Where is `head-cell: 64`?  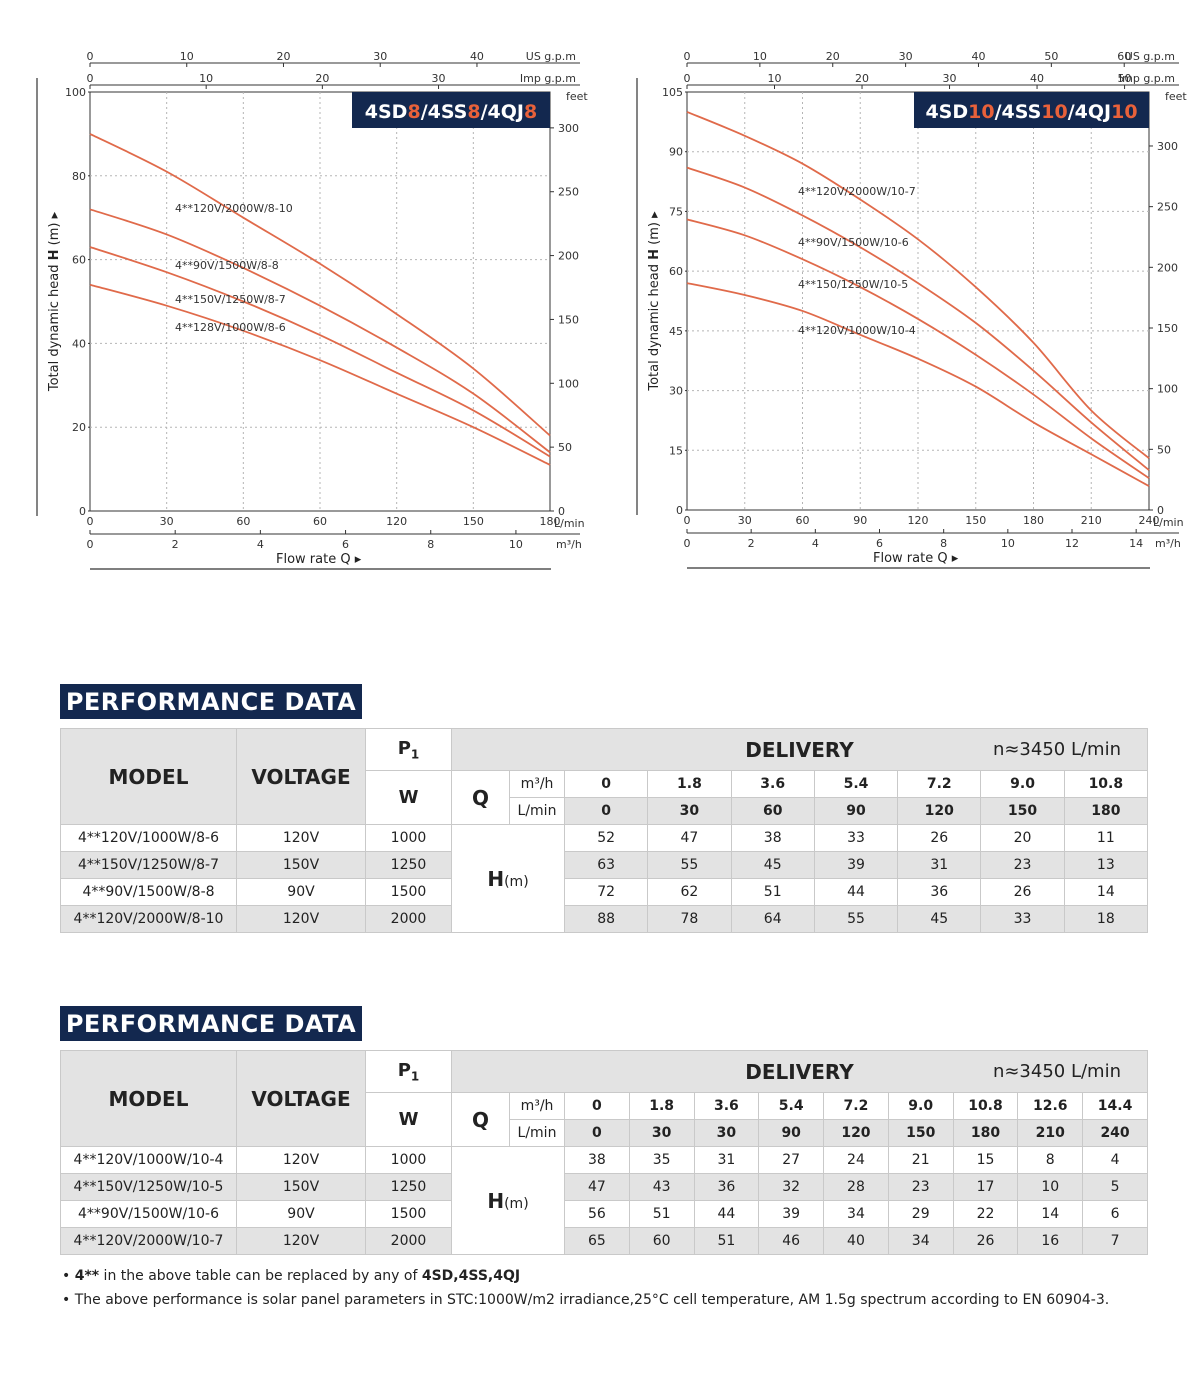 head-cell: 64 is located at coordinates (772, 919).